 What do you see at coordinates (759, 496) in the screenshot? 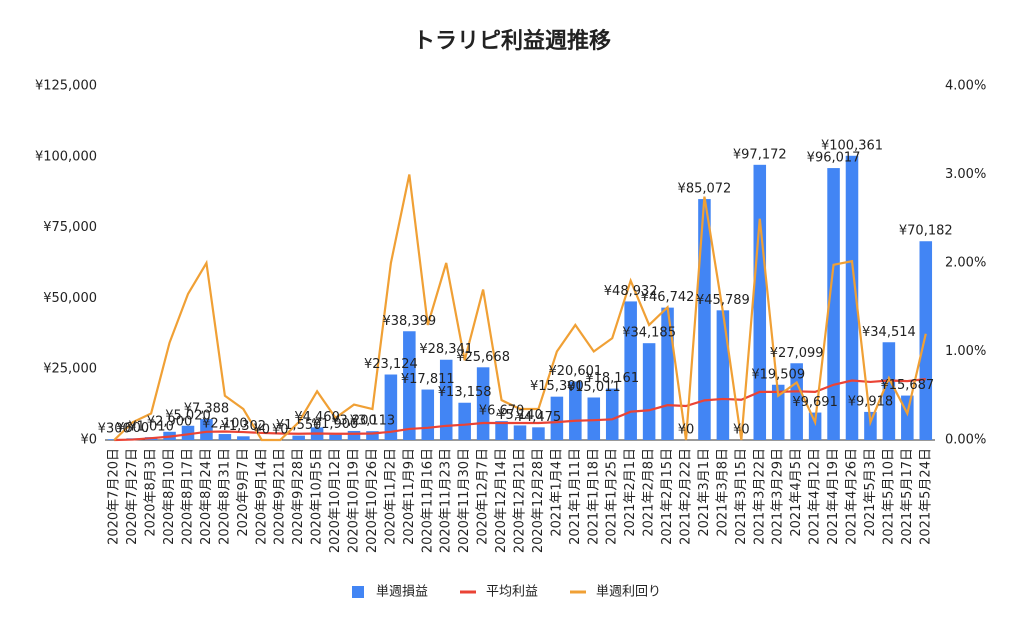
I see `x-tick-label: 2021年3月22日` at bounding box center [759, 496].